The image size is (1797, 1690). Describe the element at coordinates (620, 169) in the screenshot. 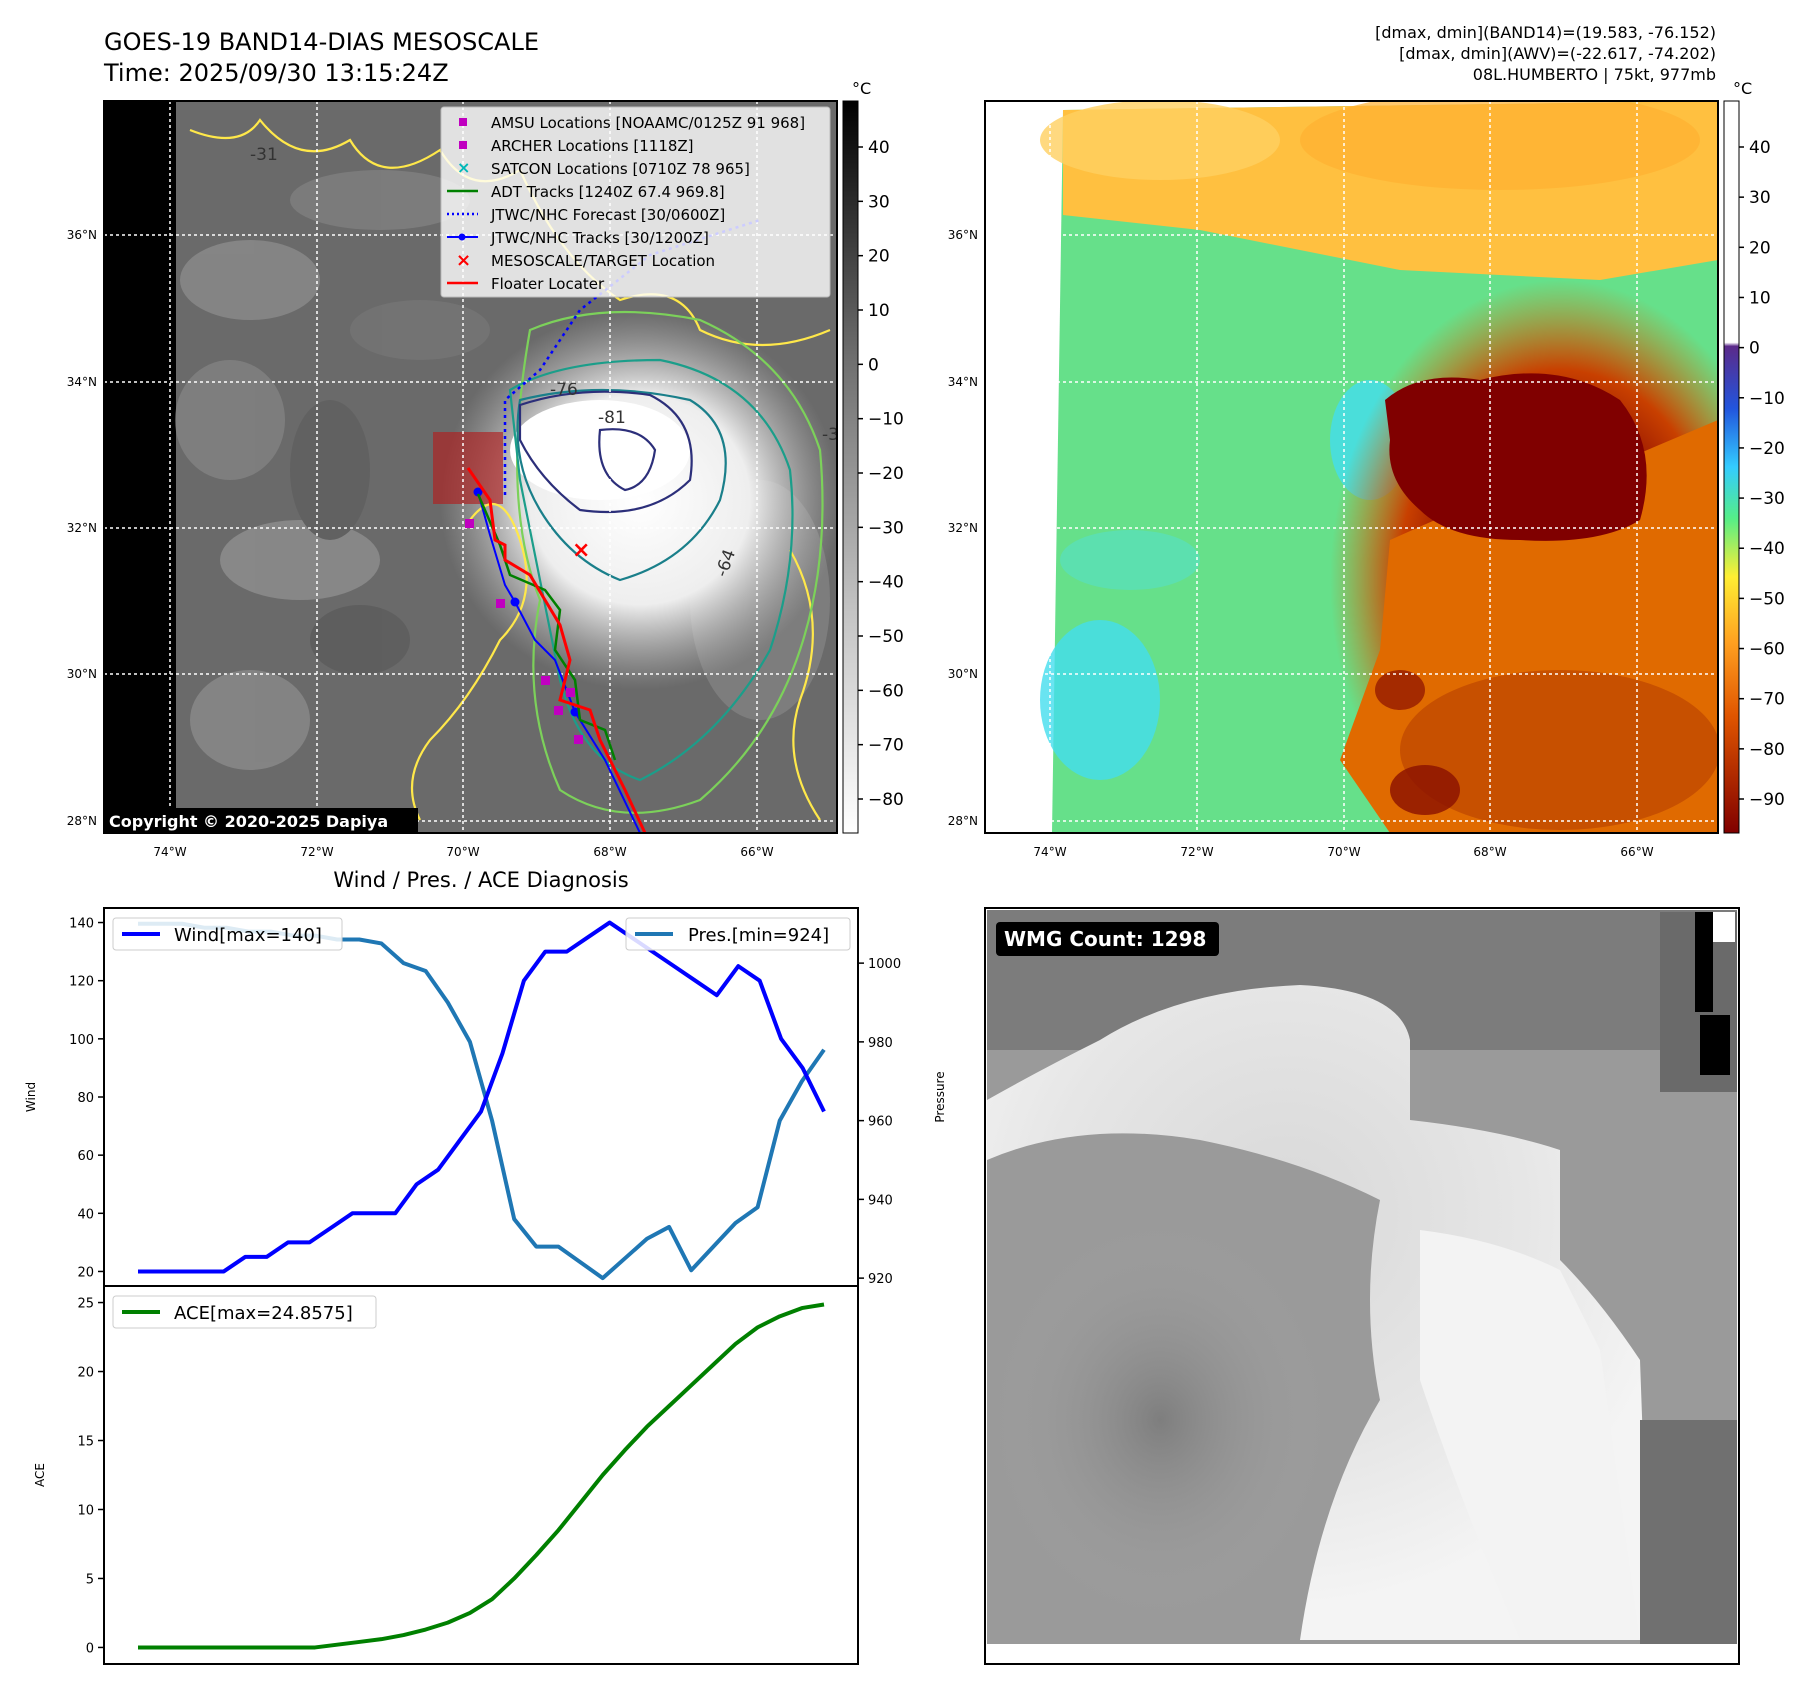

I see `legend-satcon: SATCON Locations [0710Z 78 965]` at that location.